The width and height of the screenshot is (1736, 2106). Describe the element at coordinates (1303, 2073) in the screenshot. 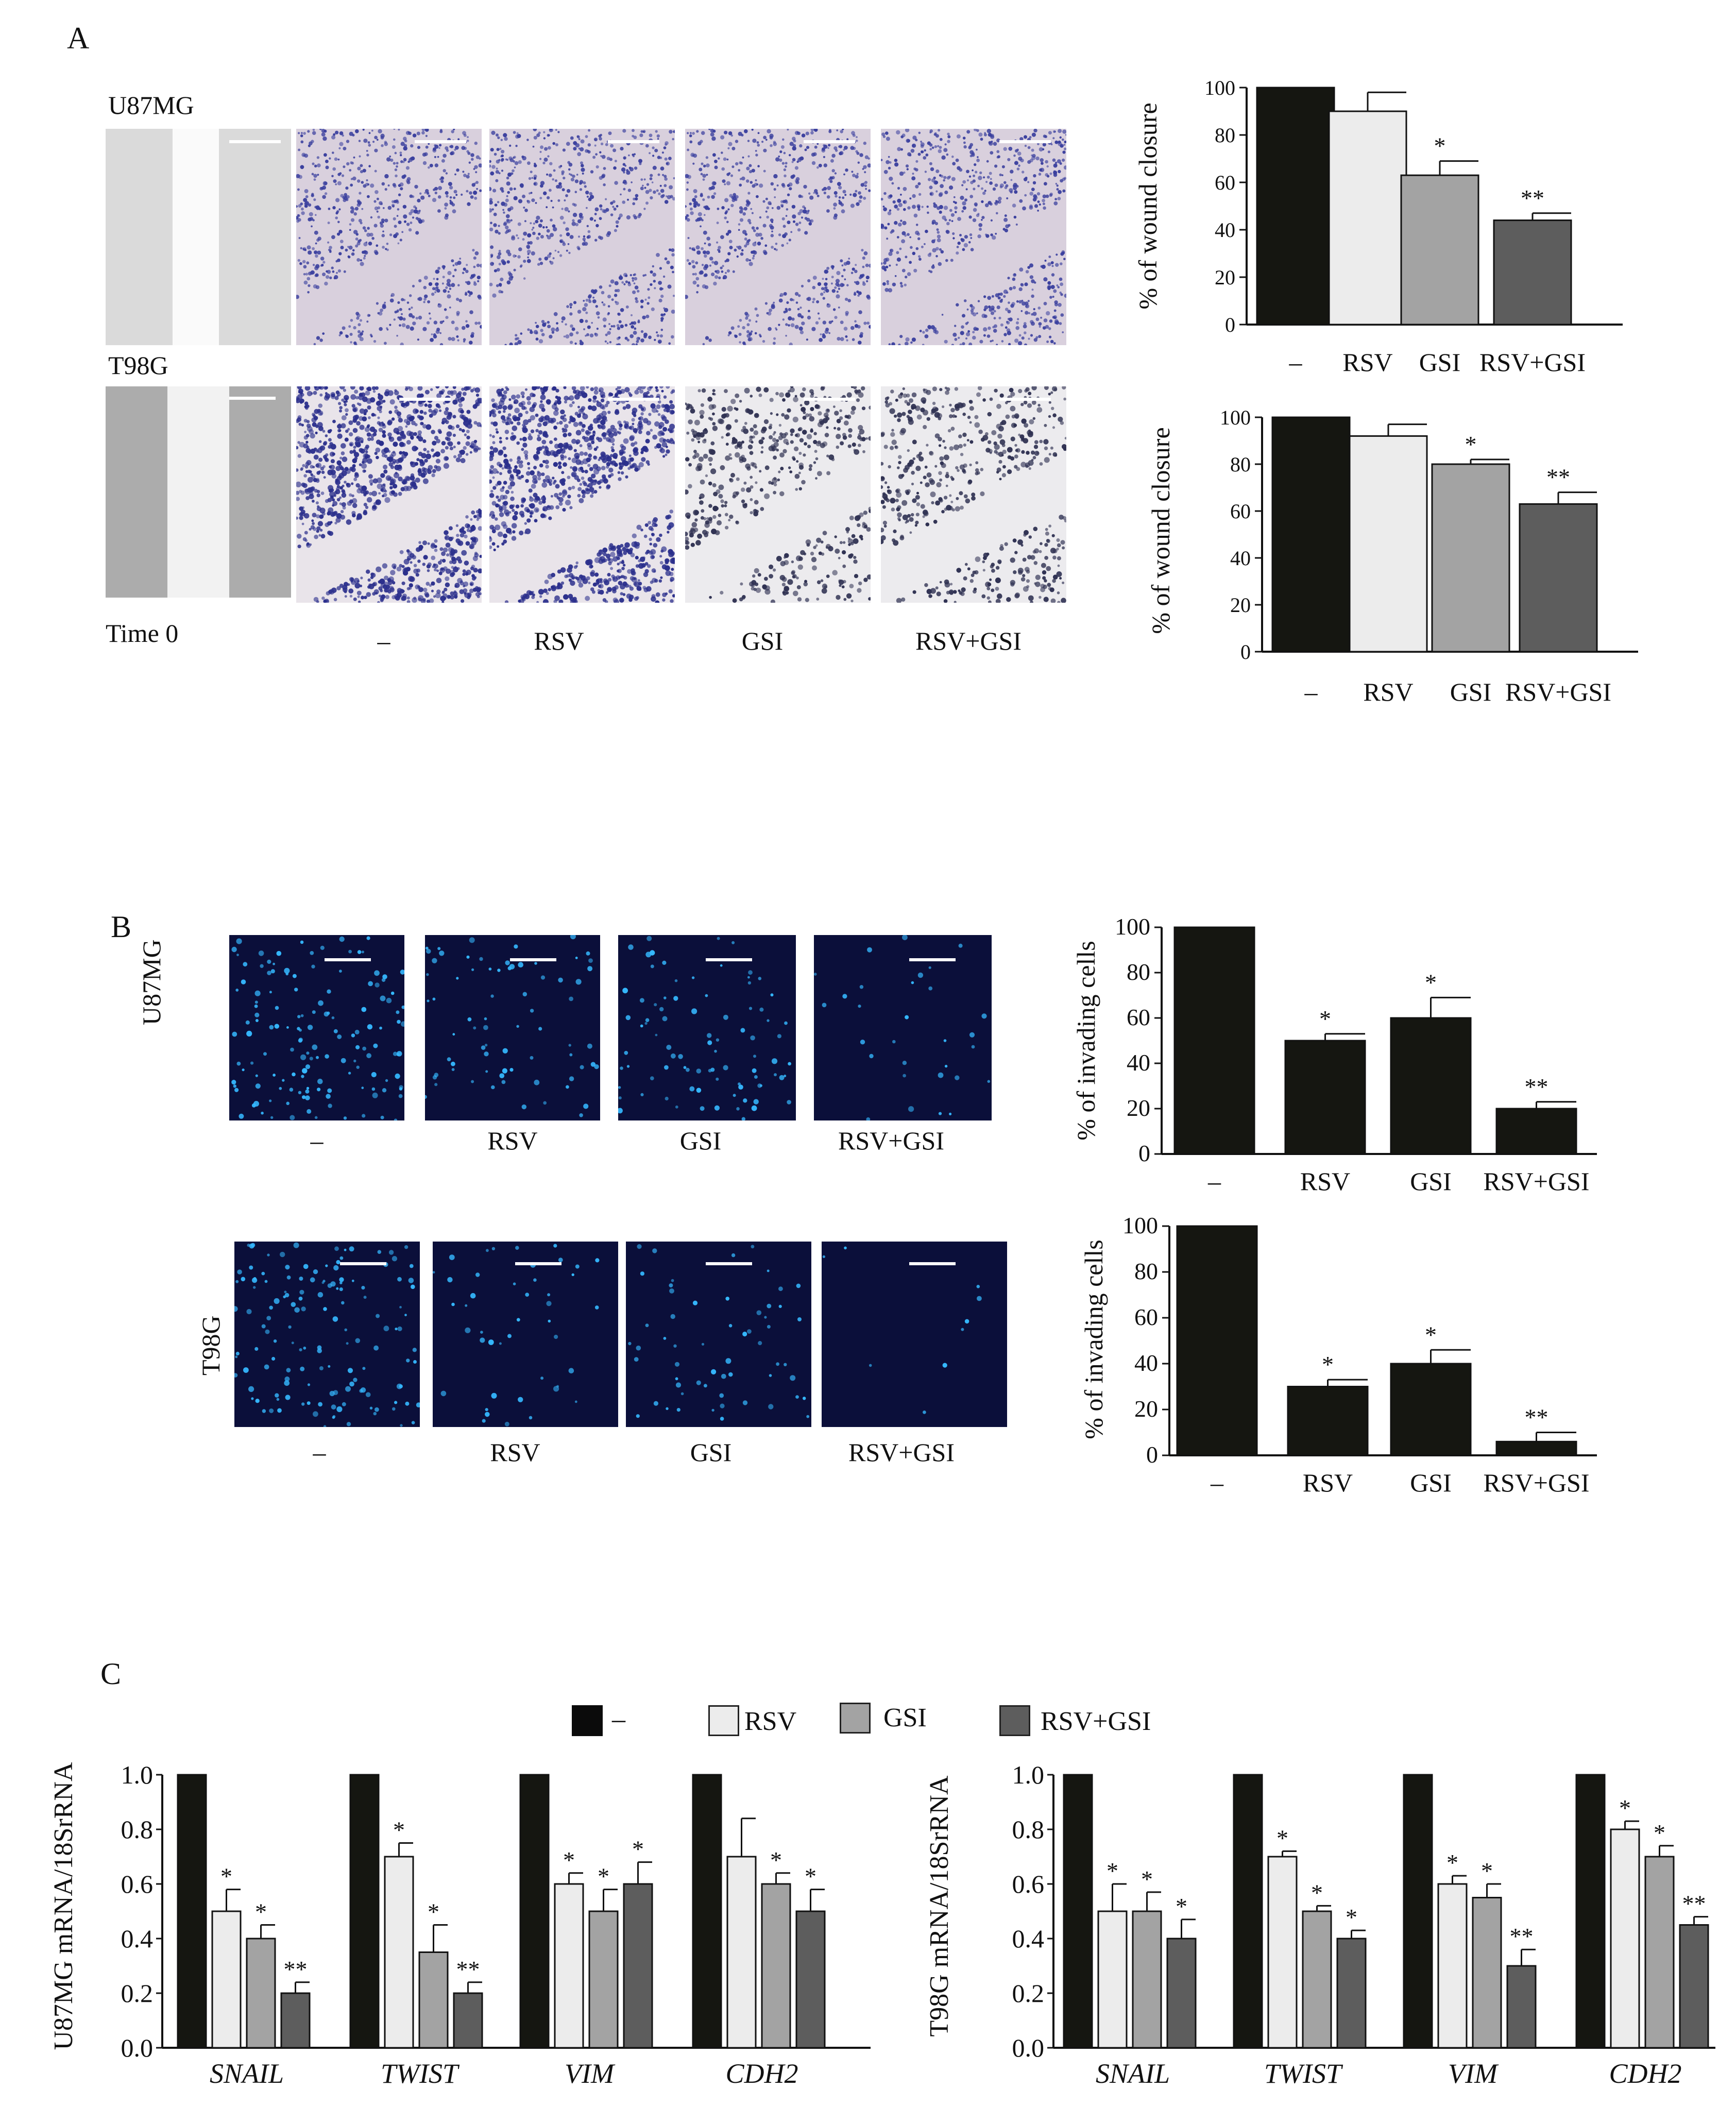

I see `chart-c-t98g-category-label: TWIST` at that location.